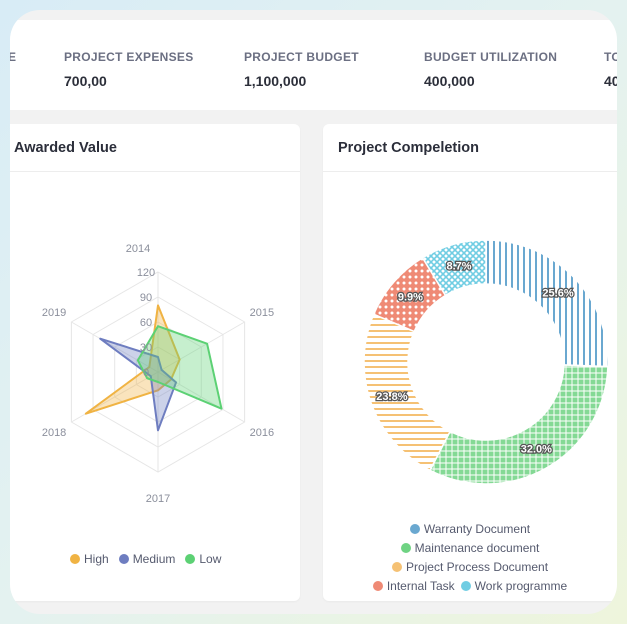 This screenshot has width=627, height=624. I want to click on donut-legend-item: Warranty Document, so click(470, 529).